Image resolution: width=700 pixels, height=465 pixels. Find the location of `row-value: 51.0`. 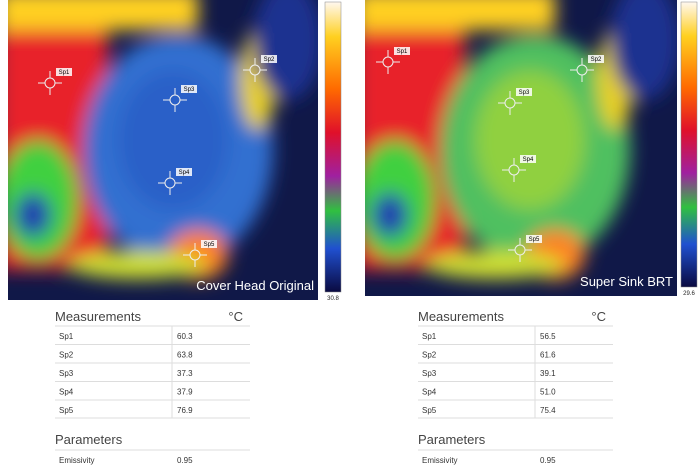

row-value: 51.0 is located at coordinates (548, 392).